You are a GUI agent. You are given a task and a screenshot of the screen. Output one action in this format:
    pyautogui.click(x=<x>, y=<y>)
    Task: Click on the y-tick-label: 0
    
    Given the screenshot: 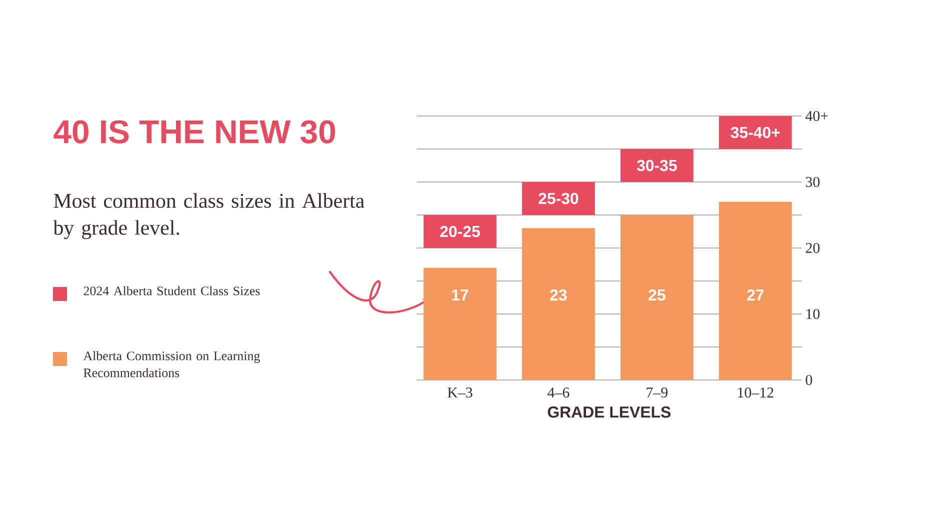 What is the action you would take?
    pyautogui.click(x=809, y=380)
    